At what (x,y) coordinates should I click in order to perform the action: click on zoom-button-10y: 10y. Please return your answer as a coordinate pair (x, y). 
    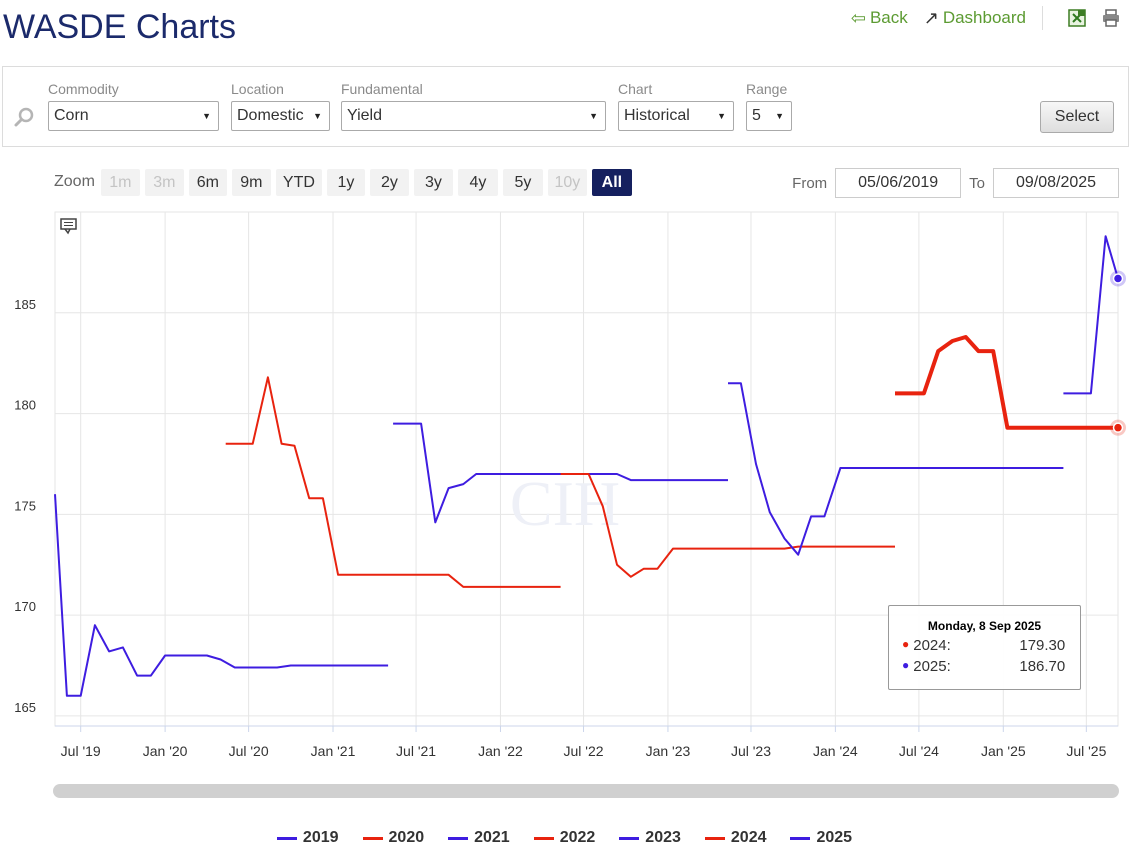
    Looking at the image, I should click on (567, 182).